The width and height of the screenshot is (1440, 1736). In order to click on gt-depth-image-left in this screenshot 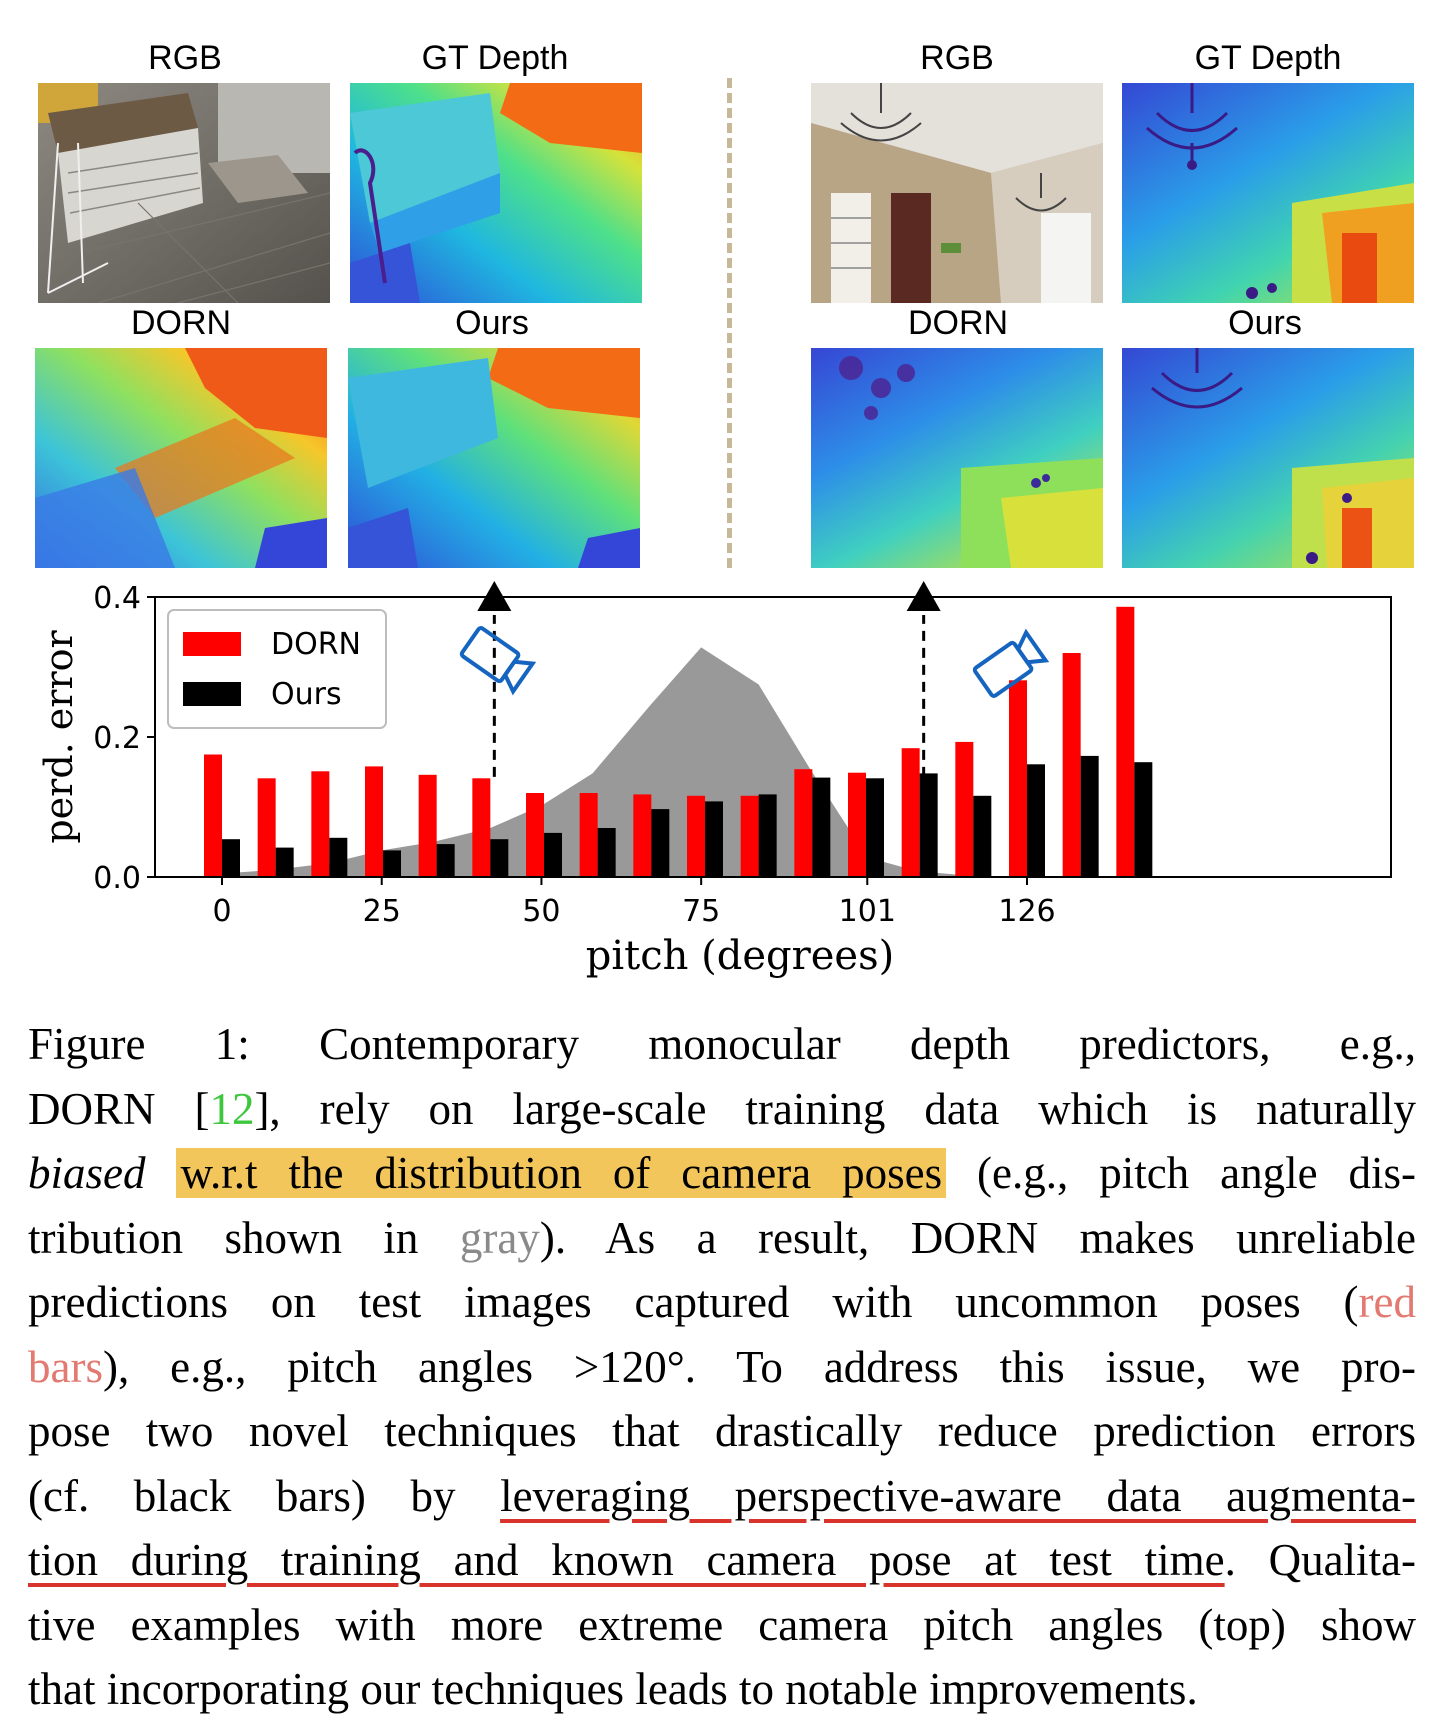, I will do `click(496, 193)`.